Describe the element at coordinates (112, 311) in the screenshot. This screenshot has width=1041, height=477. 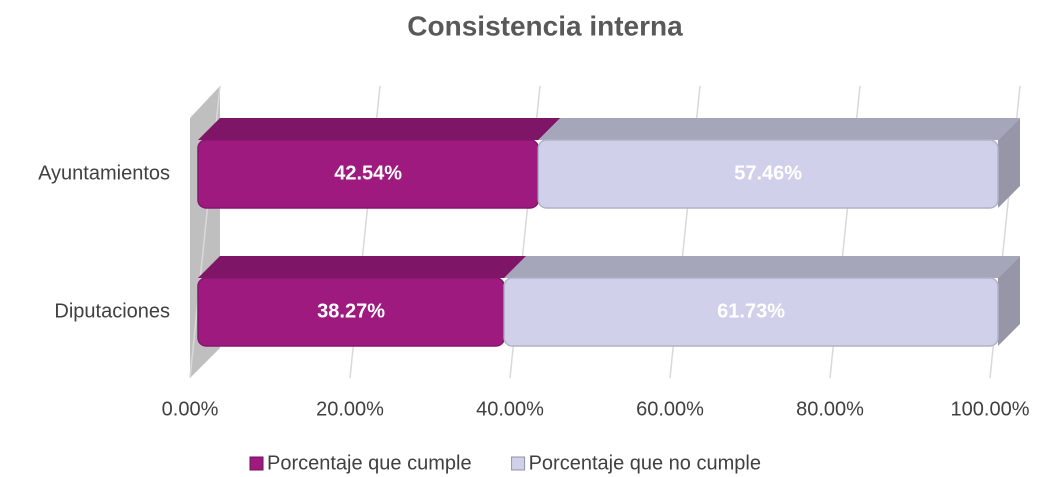
I see `y-tick-label: Diputaciones` at that location.